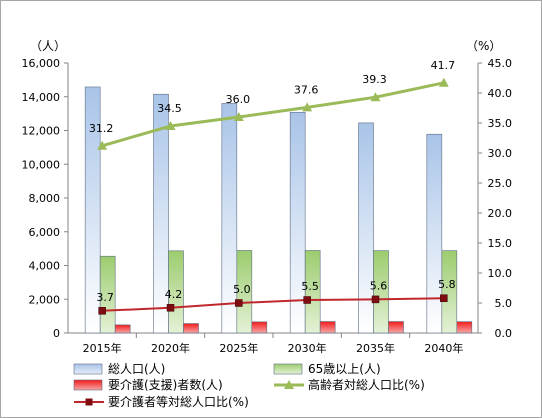 Image resolution: width=542 pixels, height=418 pixels. Describe the element at coordinates (41, 97) in the screenshot. I see `left-axis-tick-label: 14,000` at that location.